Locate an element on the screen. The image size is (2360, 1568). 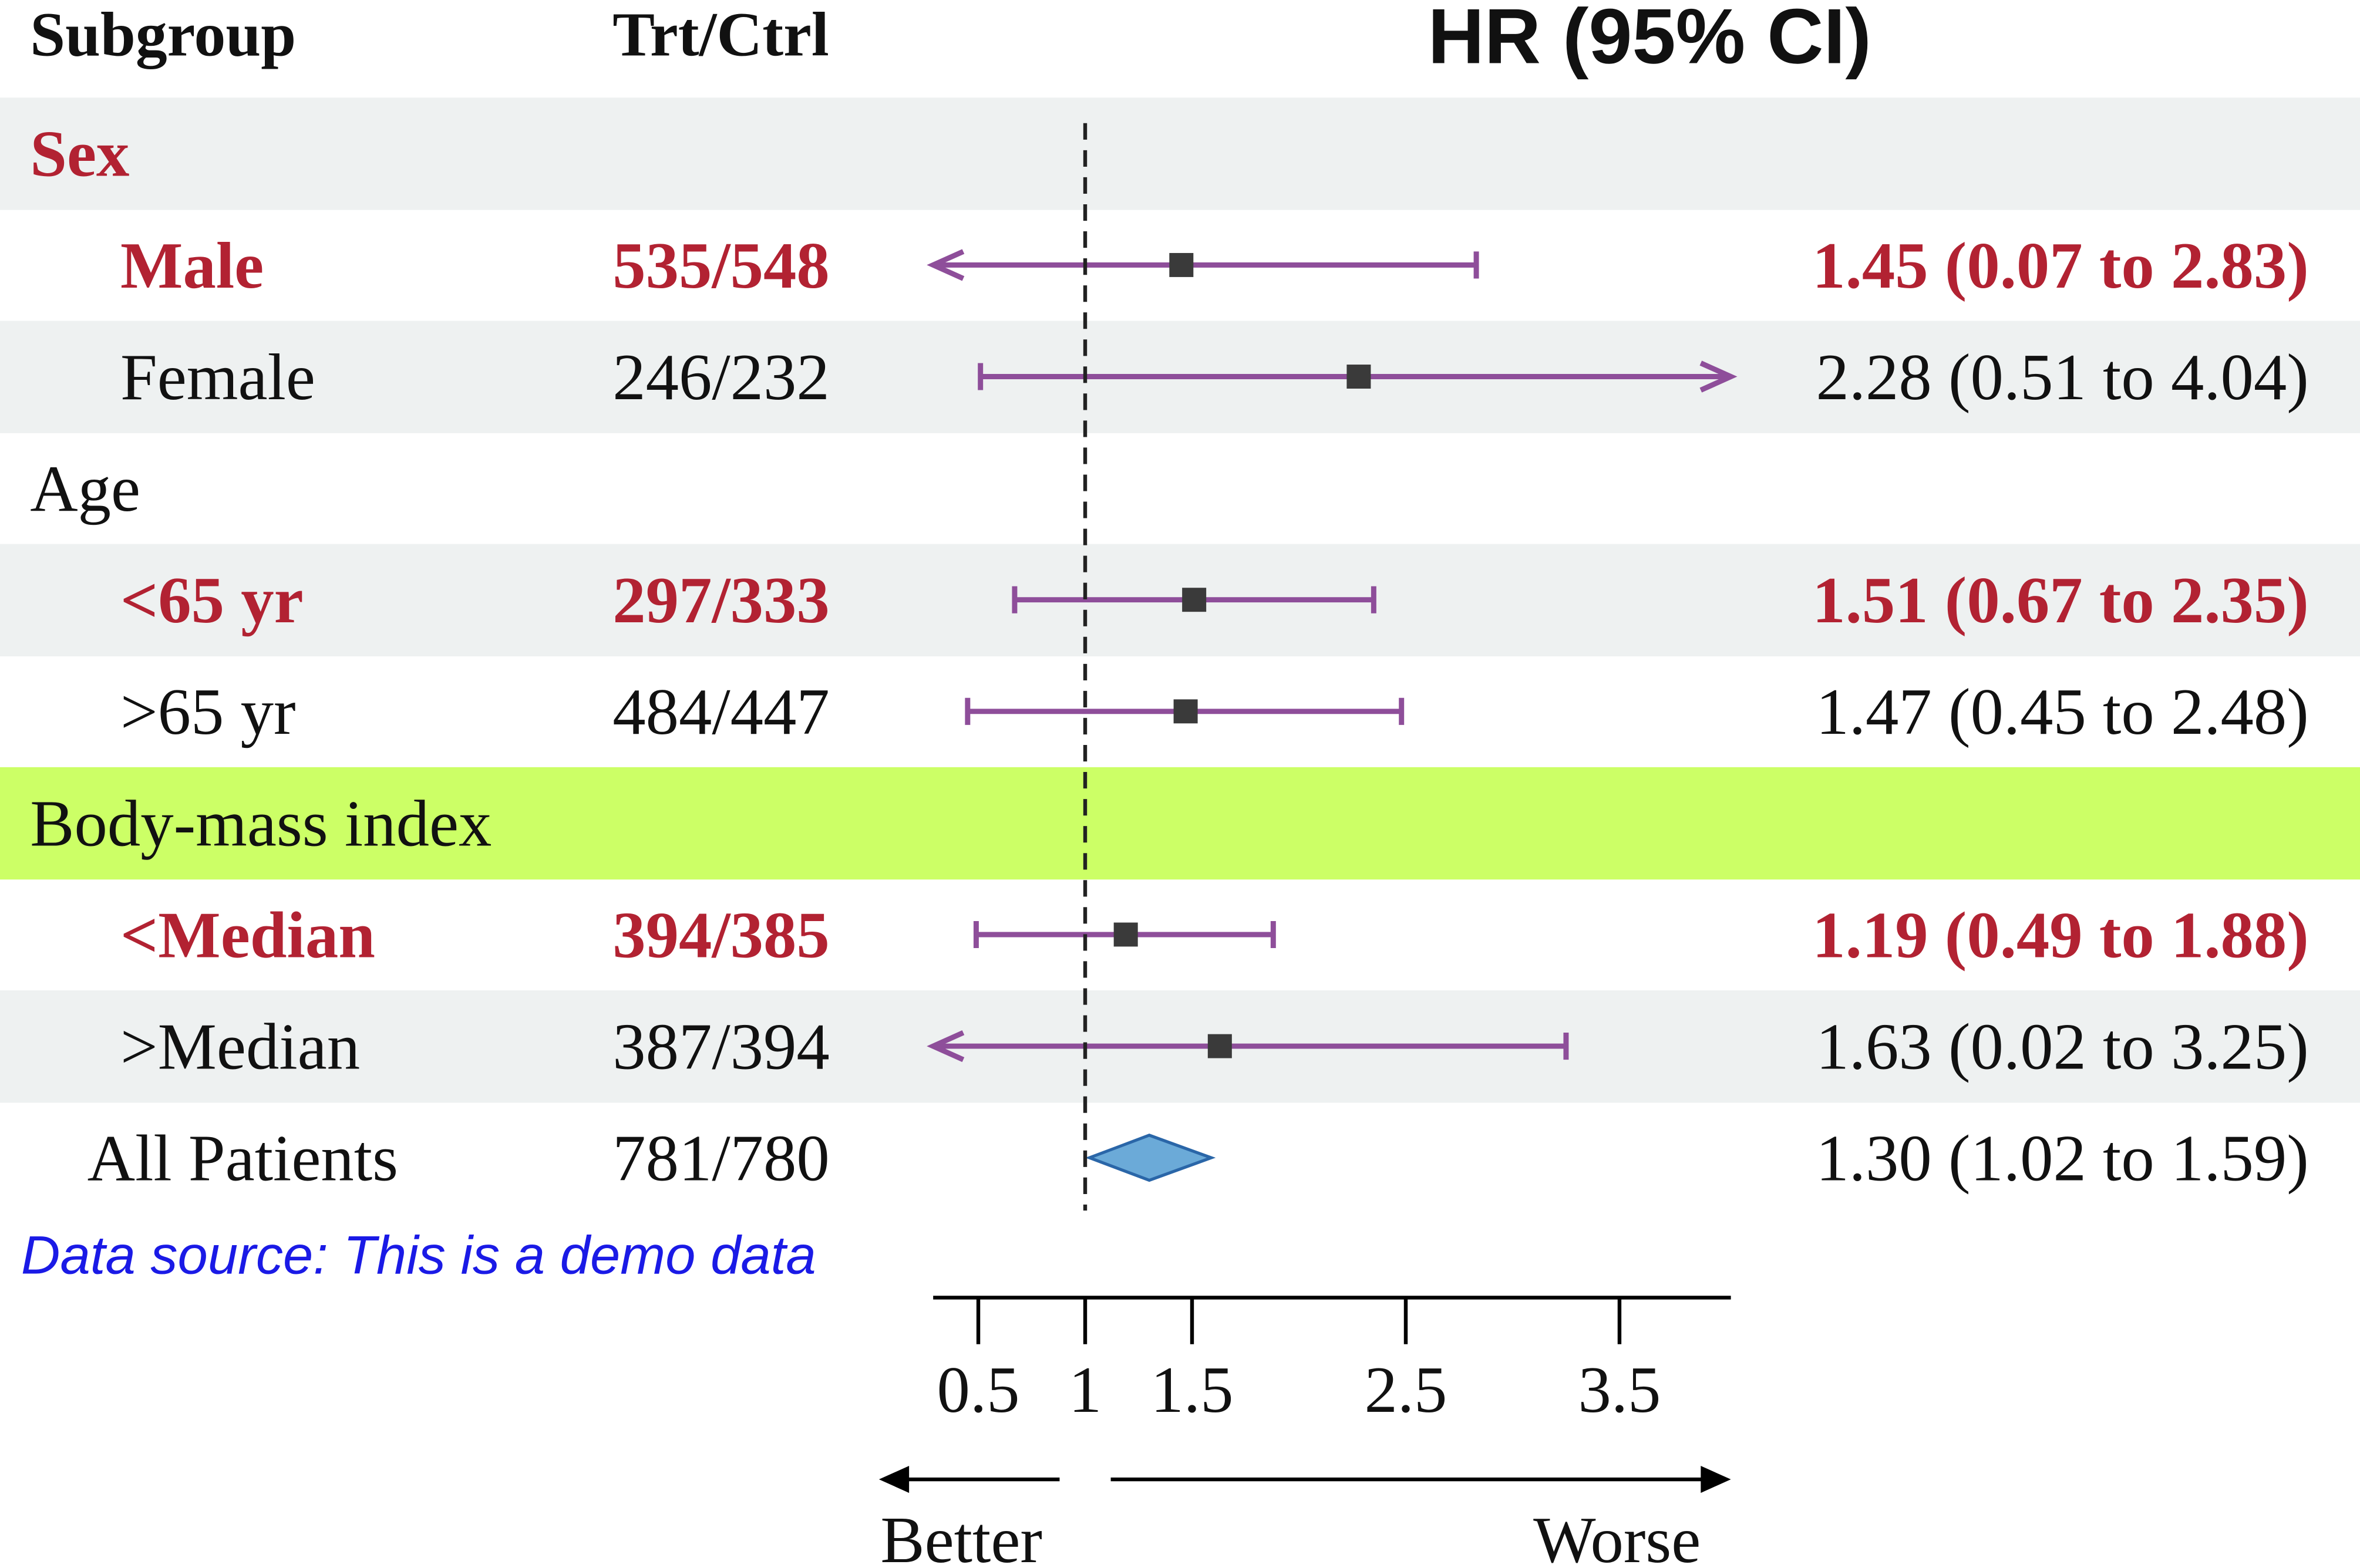
hr-ci-text: 1.47 (0.45 to 2.48) is located at coordinates (2062, 712).